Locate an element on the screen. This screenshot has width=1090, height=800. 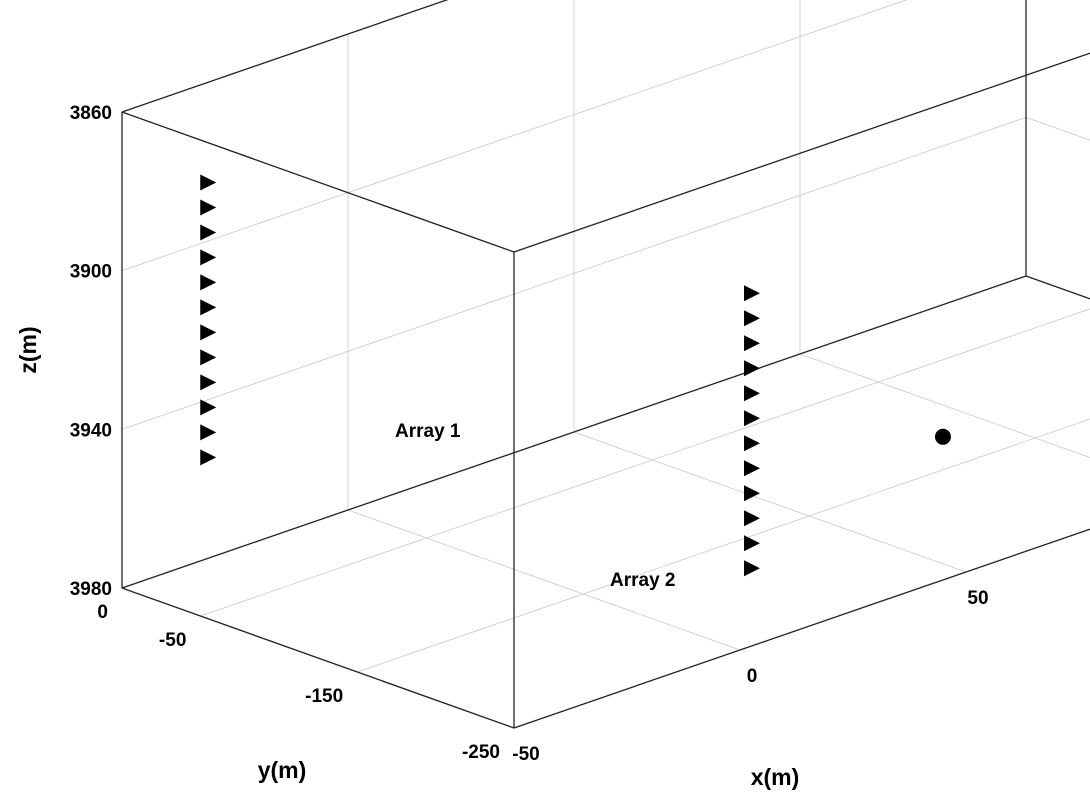
x-tick-label: 50 is located at coordinates (977, 598).